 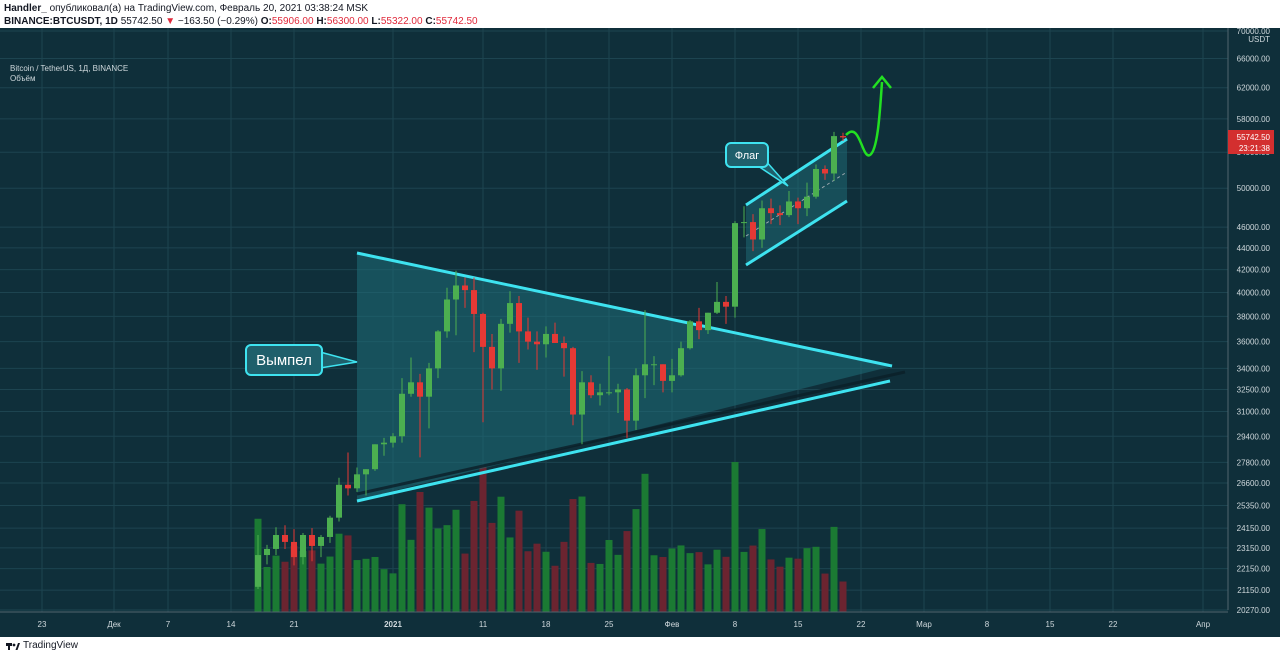 What do you see at coordinates (1254, 332) in the screenshot?
I see `price-axis-bg` at bounding box center [1254, 332].